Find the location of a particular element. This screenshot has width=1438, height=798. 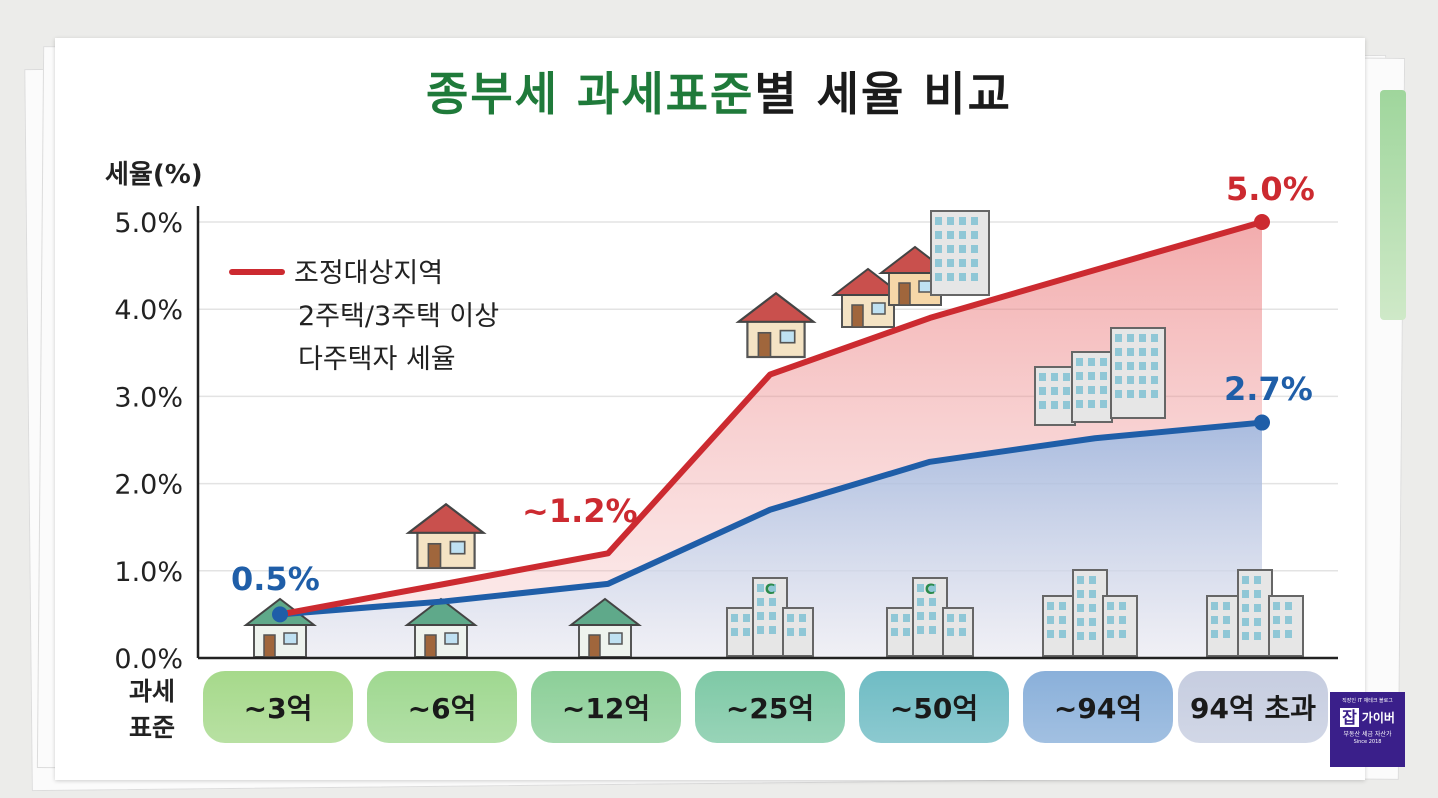

logo-tagline: 직장인 IT 재테크 블로그 is located at coordinates (1367, 701).